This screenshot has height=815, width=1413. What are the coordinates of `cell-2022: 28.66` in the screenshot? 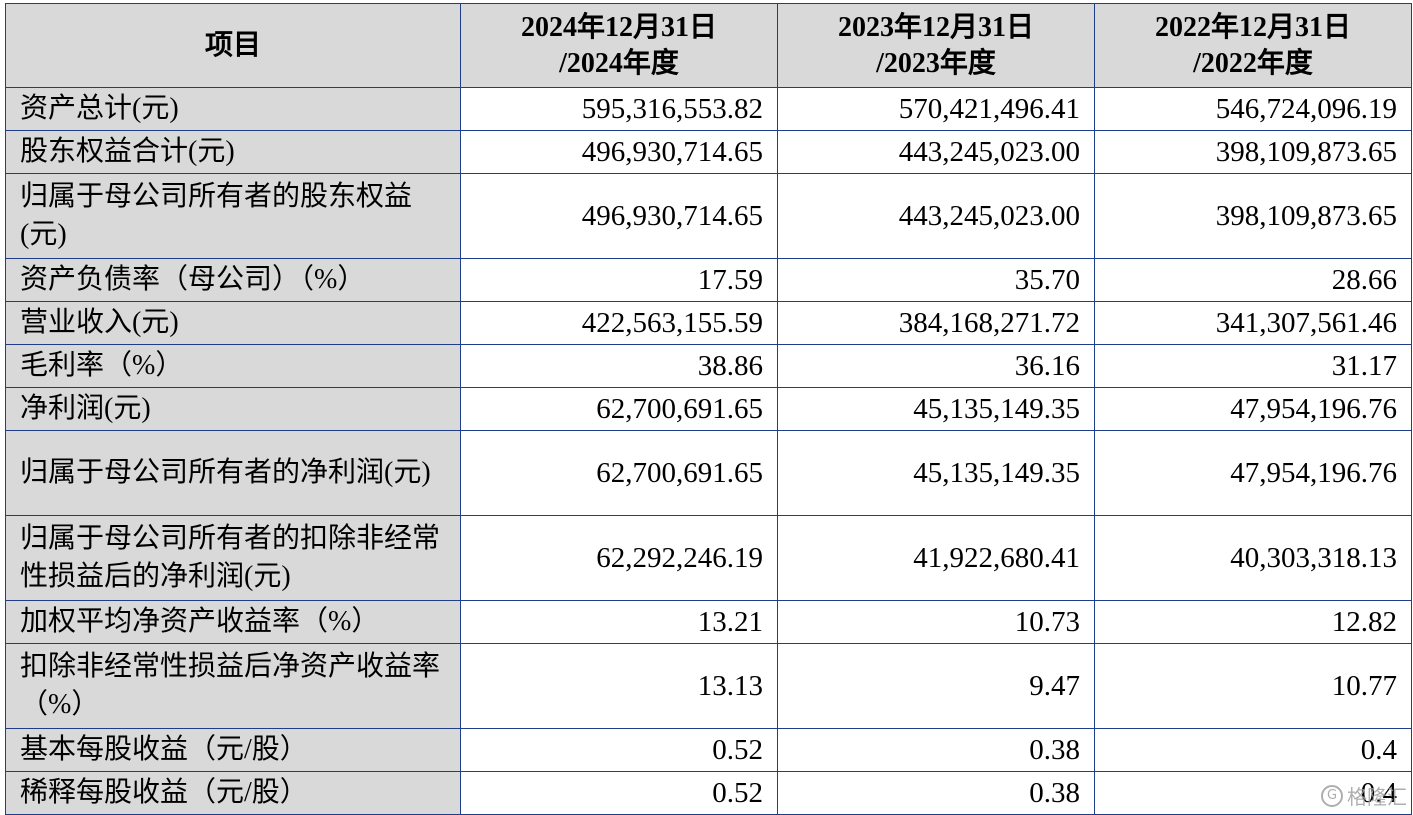 It's located at (1253, 280).